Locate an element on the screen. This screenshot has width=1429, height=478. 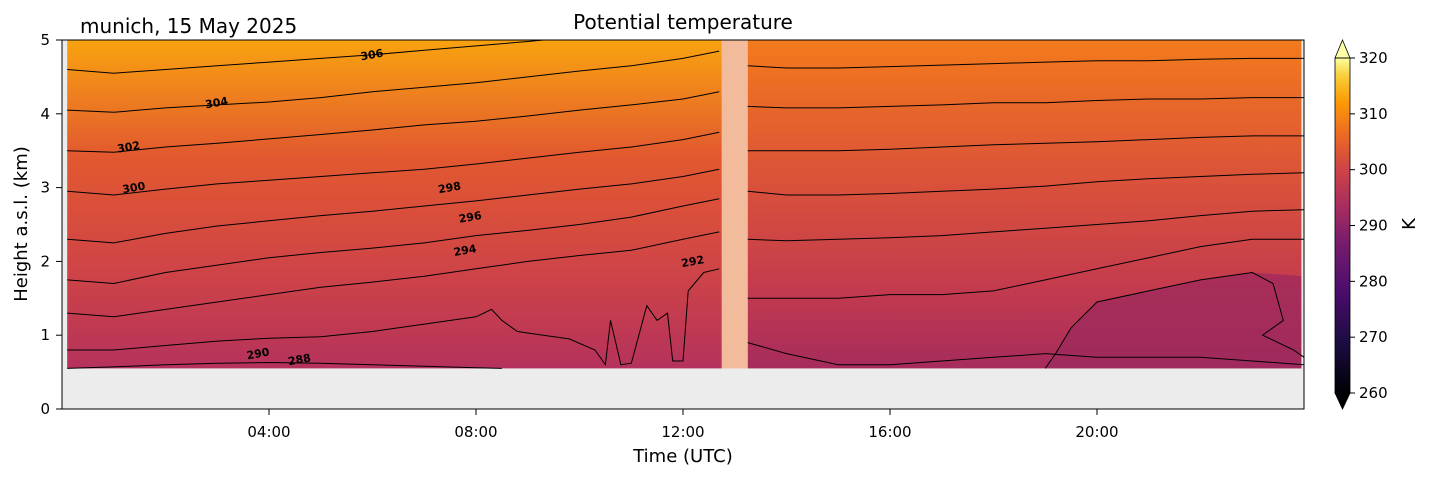
low-theta-region is located at coordinates (1173, 320).